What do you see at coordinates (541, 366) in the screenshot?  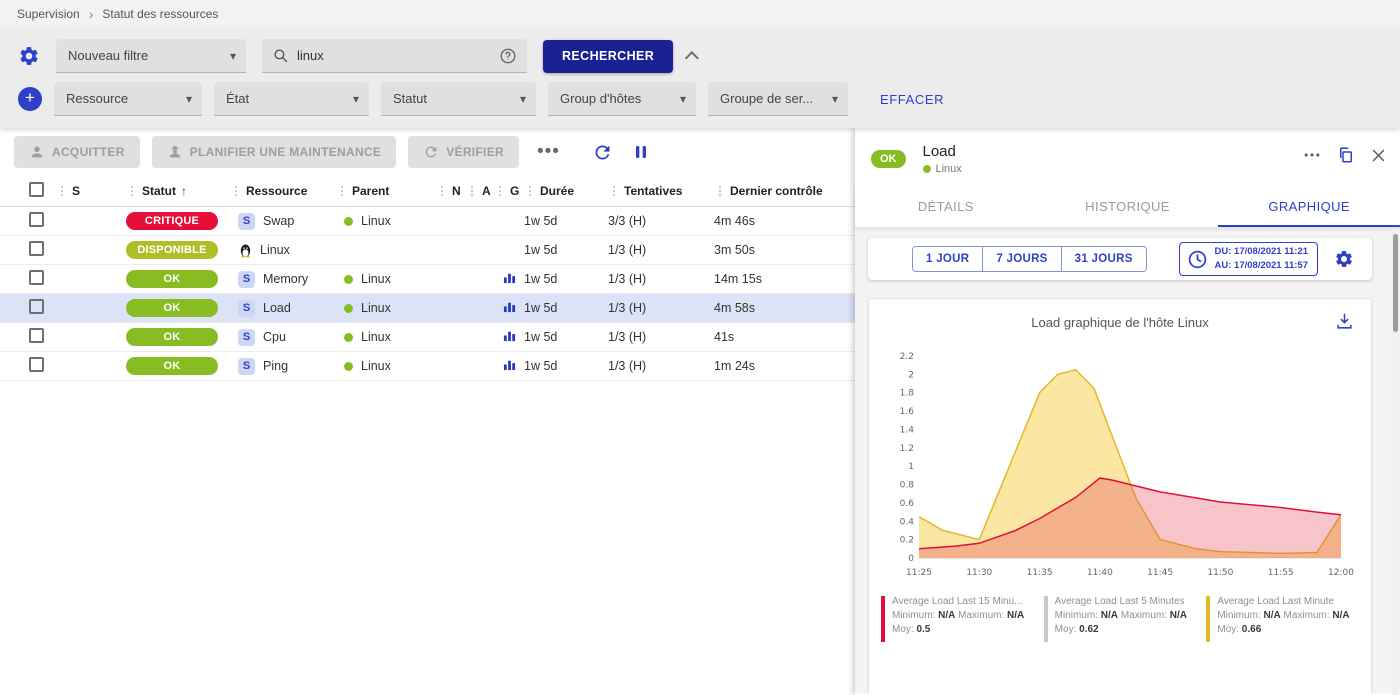 I see `duration-cell: 1w 5d` at bounding box center [541, 366].